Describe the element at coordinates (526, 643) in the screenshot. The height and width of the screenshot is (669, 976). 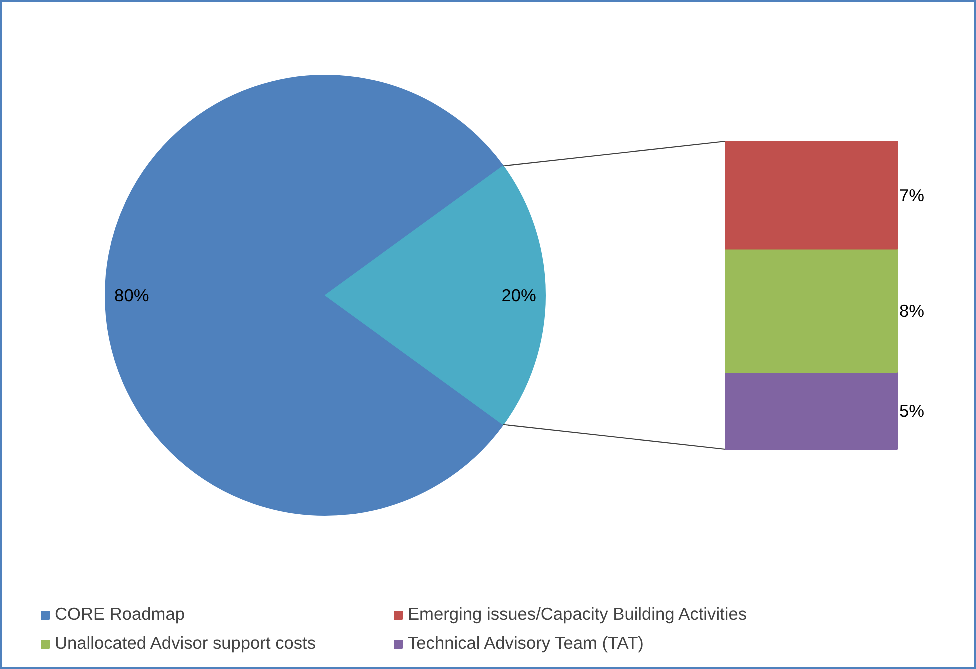
I see `legend-label: Technical Advisory Team (TAT)` at that location.